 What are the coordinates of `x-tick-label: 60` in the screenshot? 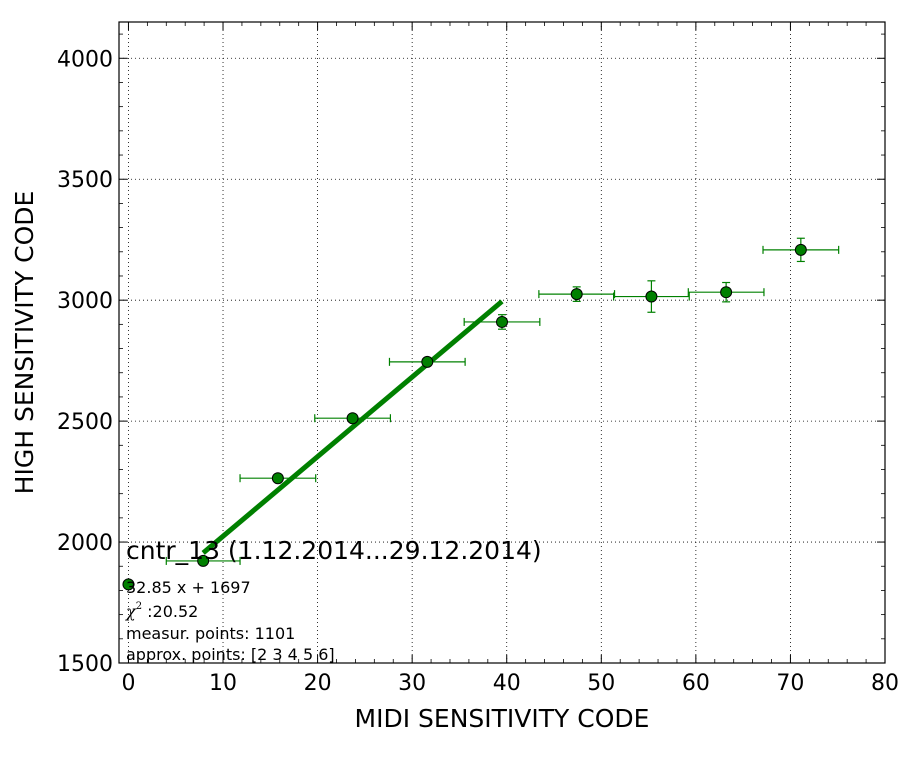 It's located at (696, 683).